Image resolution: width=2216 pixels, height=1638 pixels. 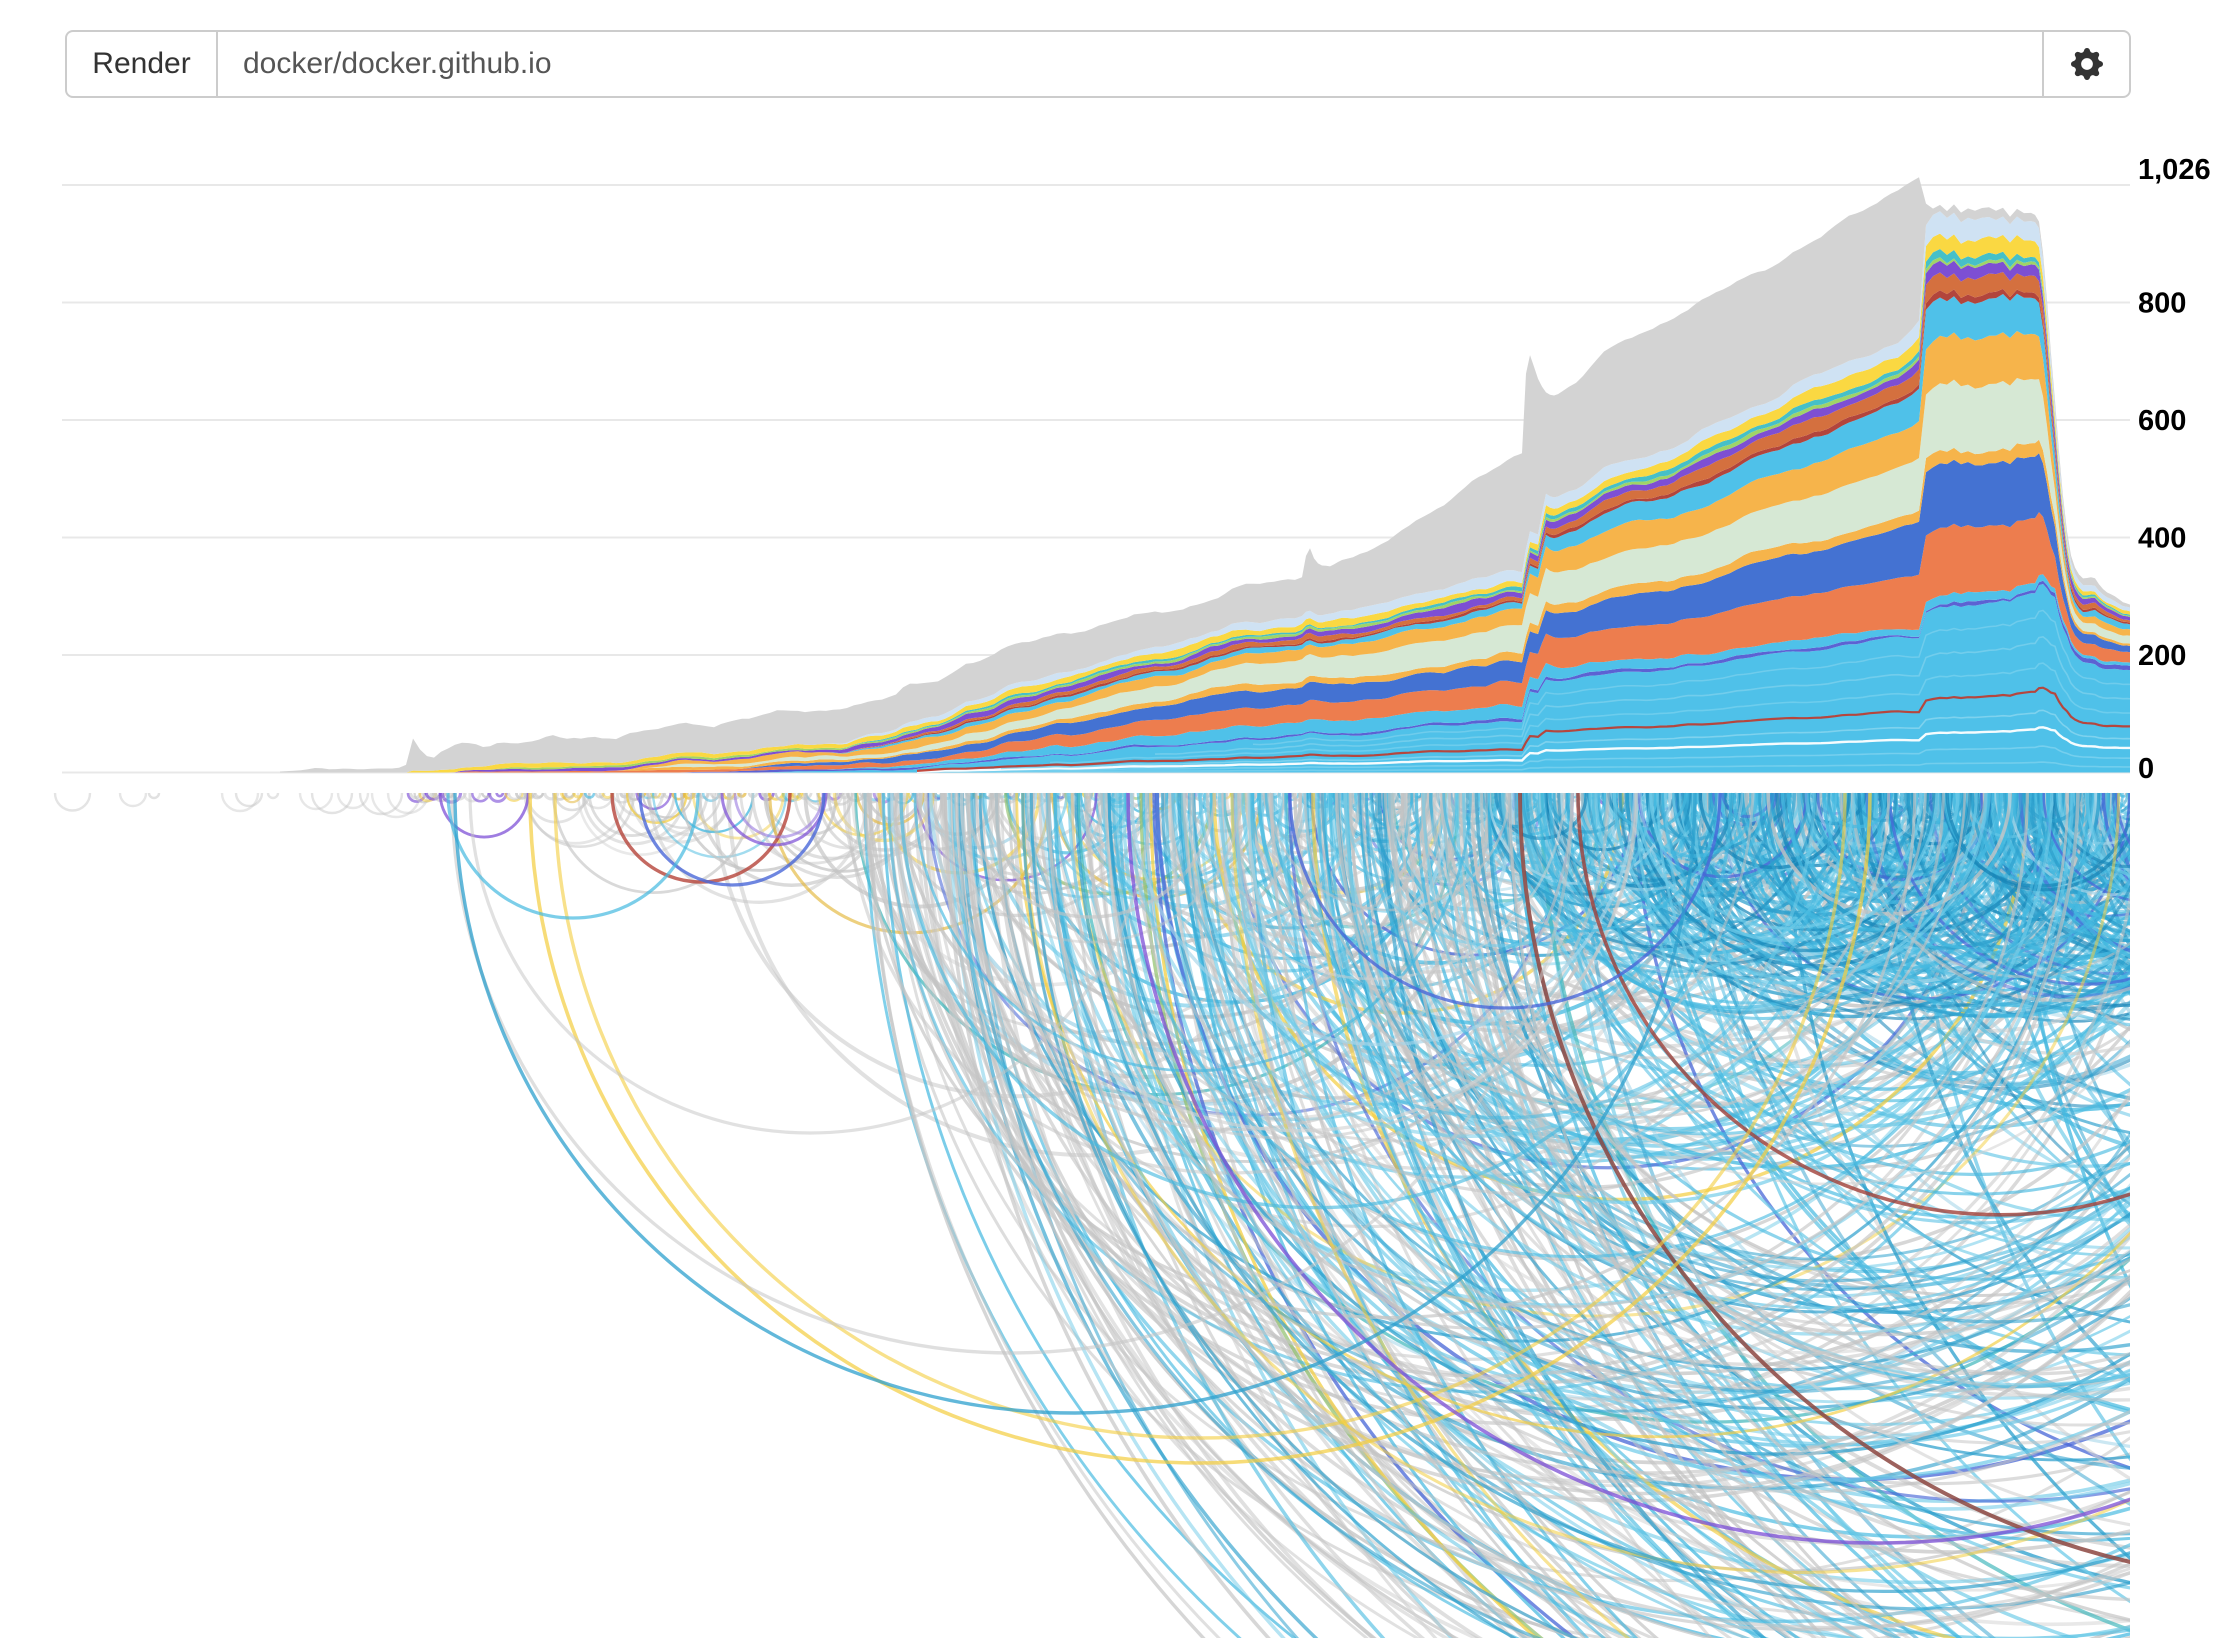 What do you see at coordinates (2162, 304) in the screenshot?
I see `svg-text: 800` at bounding box center [2162, 304].